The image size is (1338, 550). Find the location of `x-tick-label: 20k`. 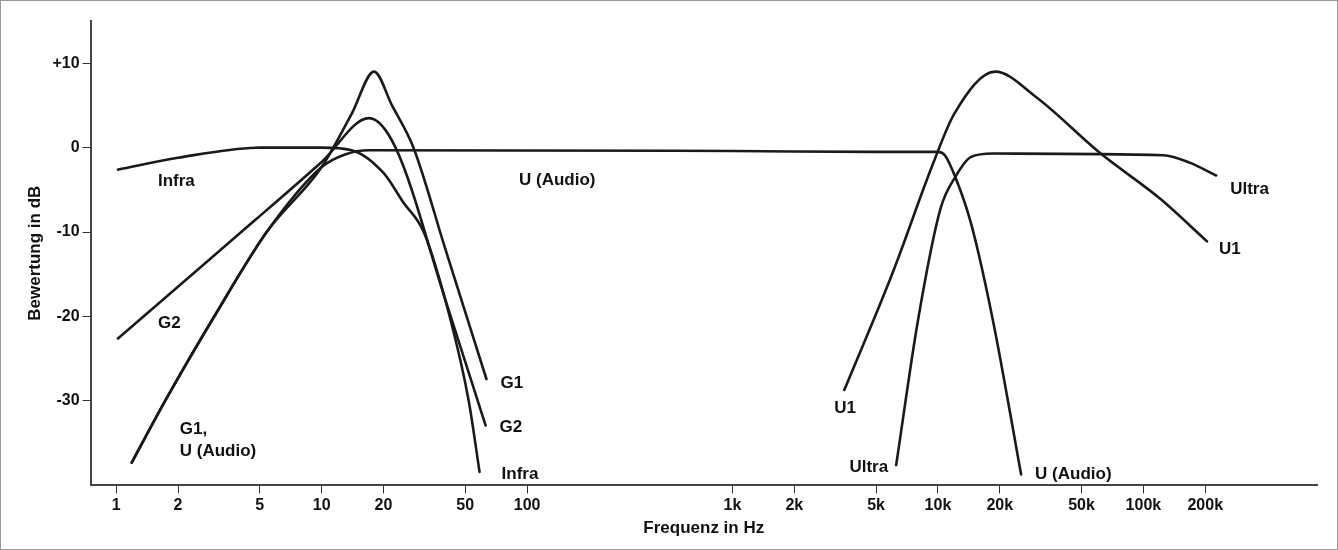

x-tick-label: 20k is located at coordinates (1000, 505).